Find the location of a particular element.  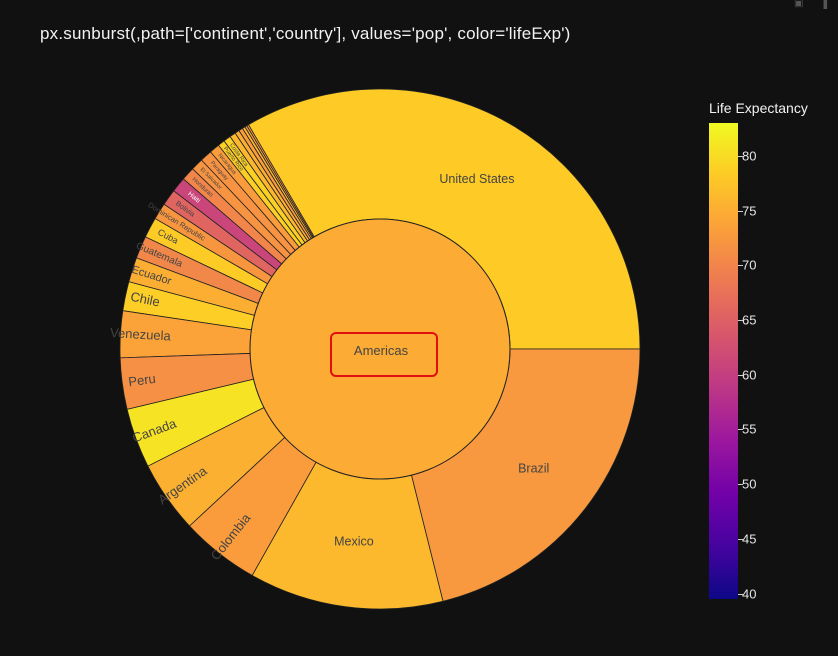

sector-americas is located at coordinates (380, 349).